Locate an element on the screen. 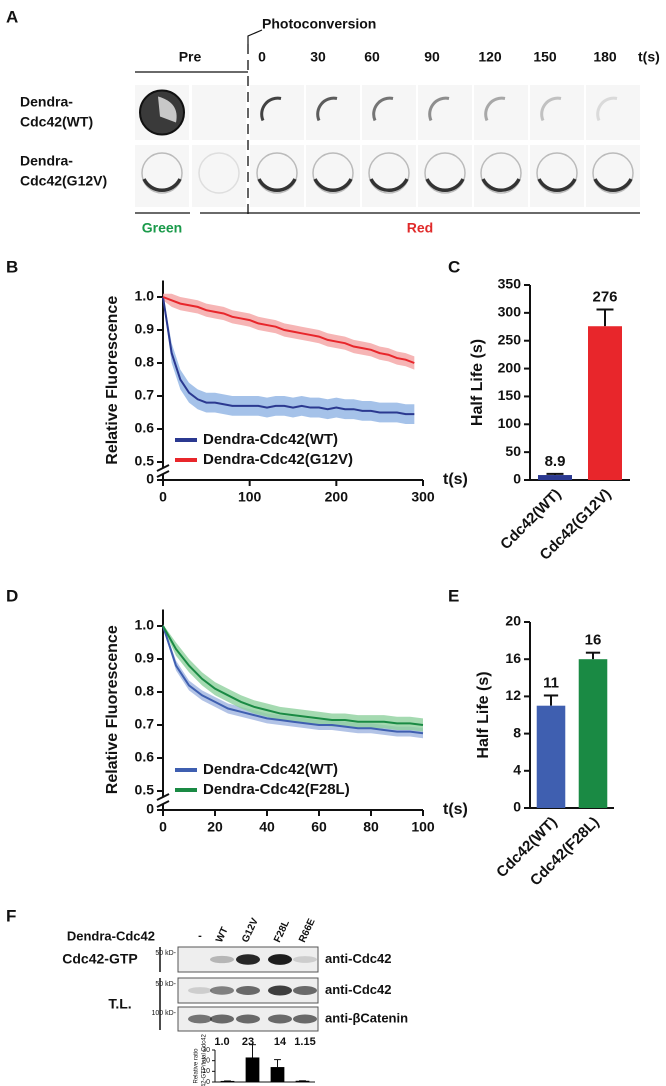  pre-label: Pre is located at coordinates (190, 57).